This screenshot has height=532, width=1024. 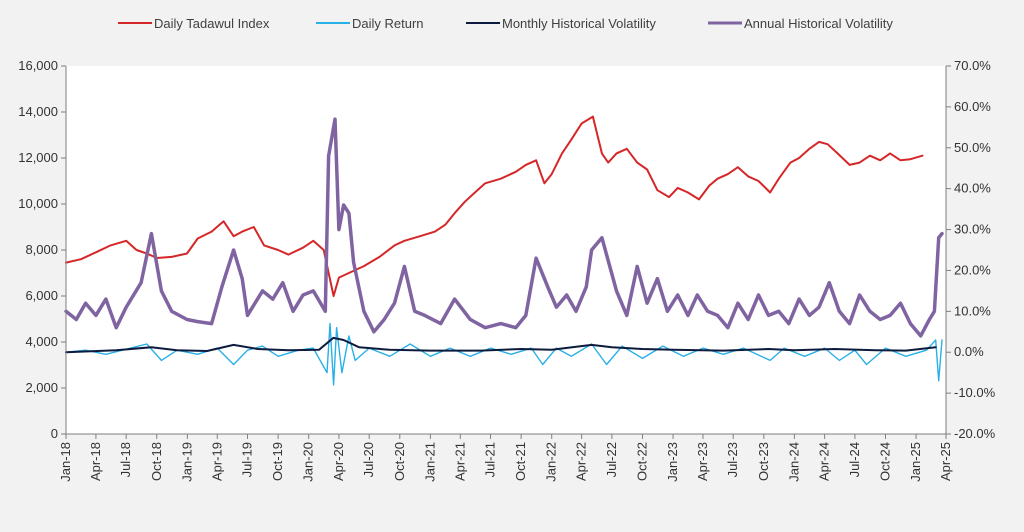 I want to click on y-right-tick-label: 30.0%, so click(x=972, y=229).